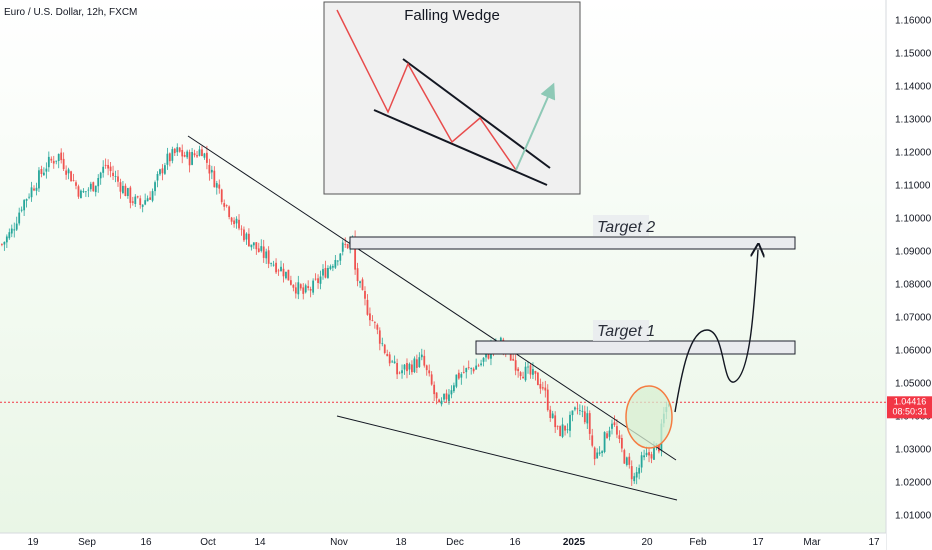  I want to click on wedge-lower-trendline, so click(507, 458).